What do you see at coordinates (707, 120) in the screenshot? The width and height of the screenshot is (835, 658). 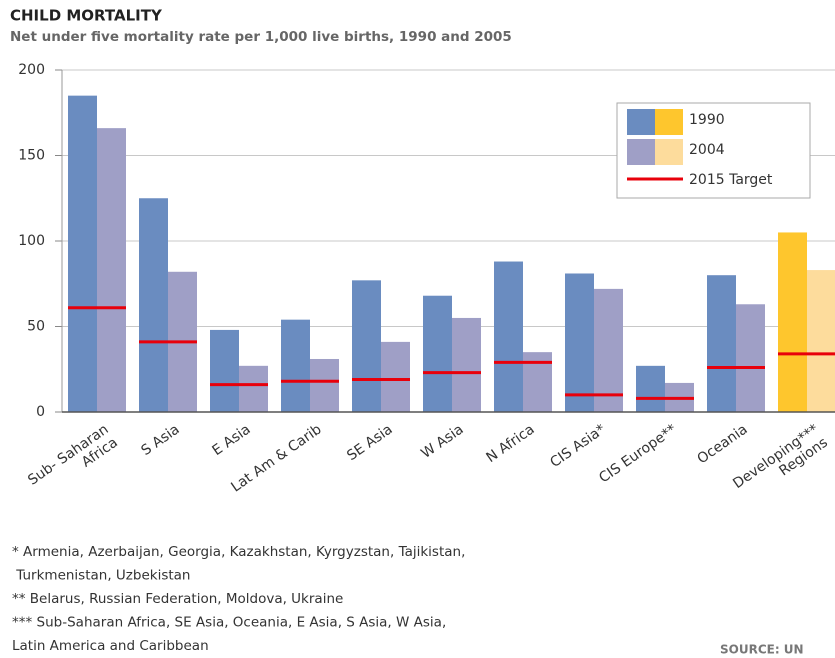 I see `legend-label: 1990` at bounding box center [707, 120].